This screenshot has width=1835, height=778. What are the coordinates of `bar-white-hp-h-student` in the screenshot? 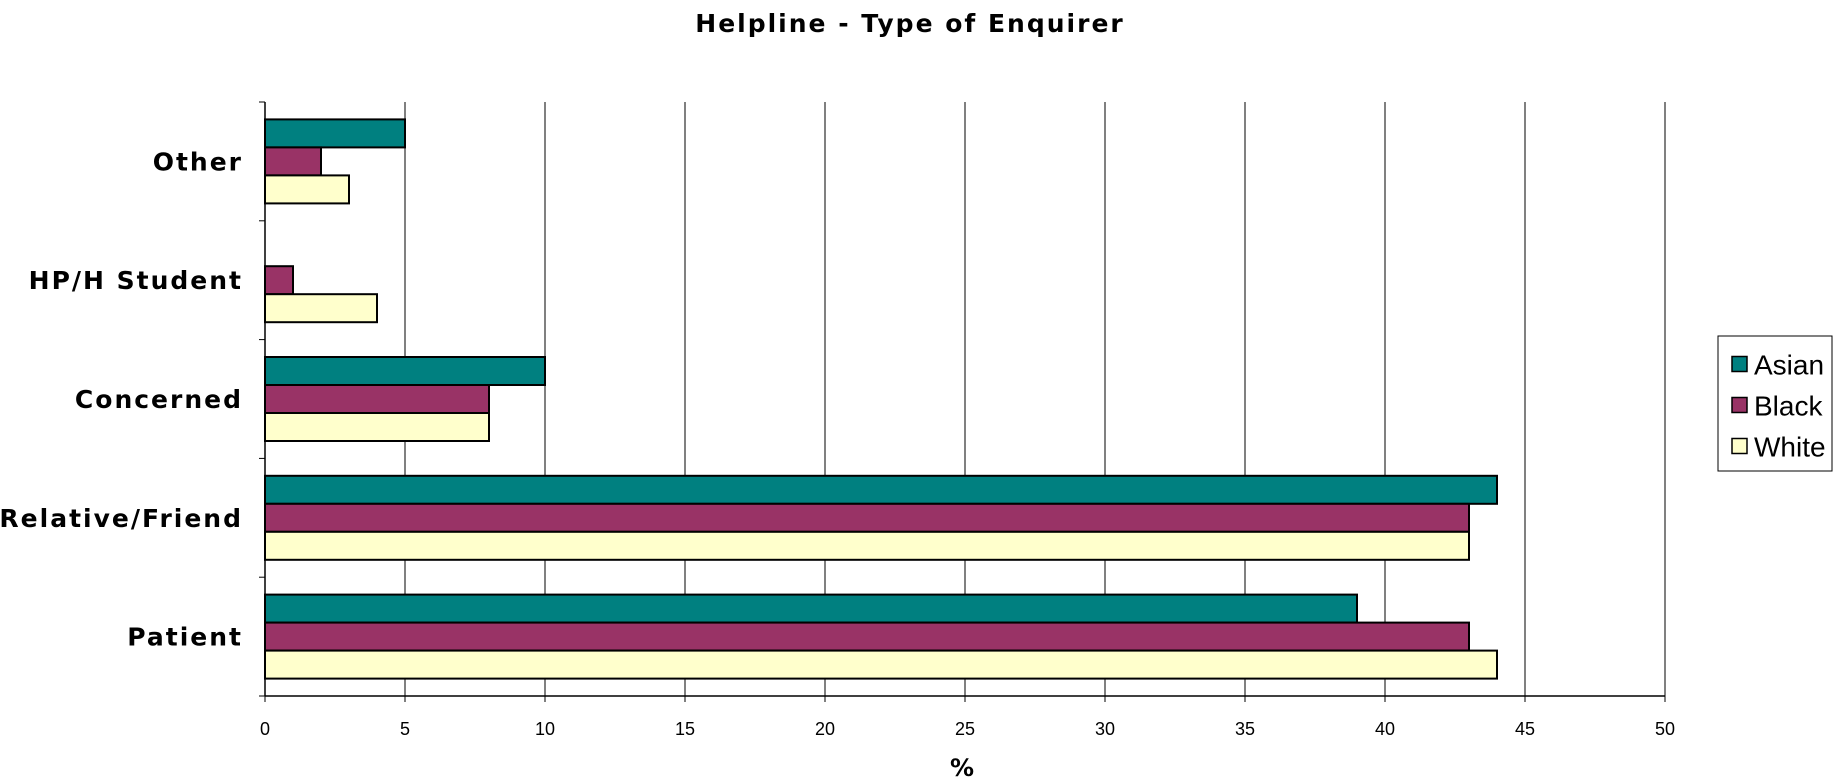 It's located at (321, 308).